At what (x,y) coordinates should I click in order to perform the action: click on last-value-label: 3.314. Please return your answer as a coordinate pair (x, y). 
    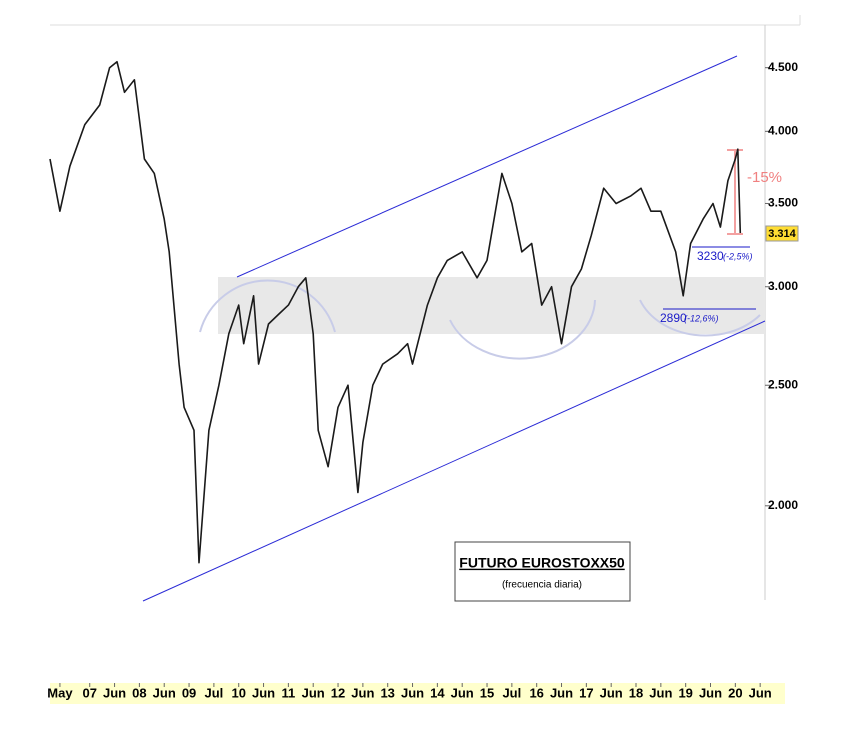
    Looking at the image, I should click on (782, 234).